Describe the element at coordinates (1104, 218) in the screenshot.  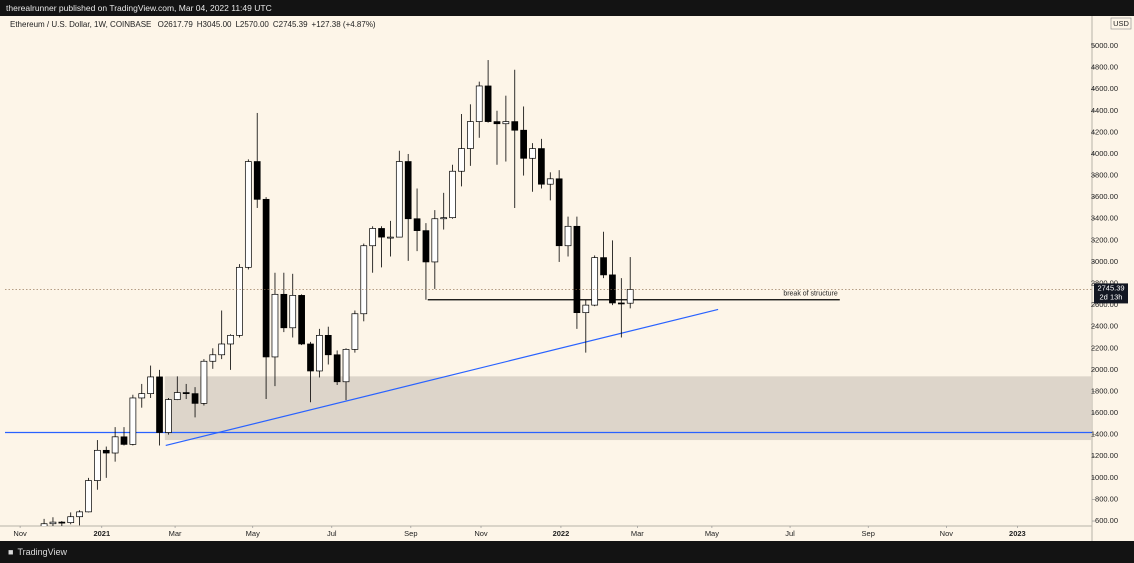
I see `y-tick-label: 3400.00` at that location.